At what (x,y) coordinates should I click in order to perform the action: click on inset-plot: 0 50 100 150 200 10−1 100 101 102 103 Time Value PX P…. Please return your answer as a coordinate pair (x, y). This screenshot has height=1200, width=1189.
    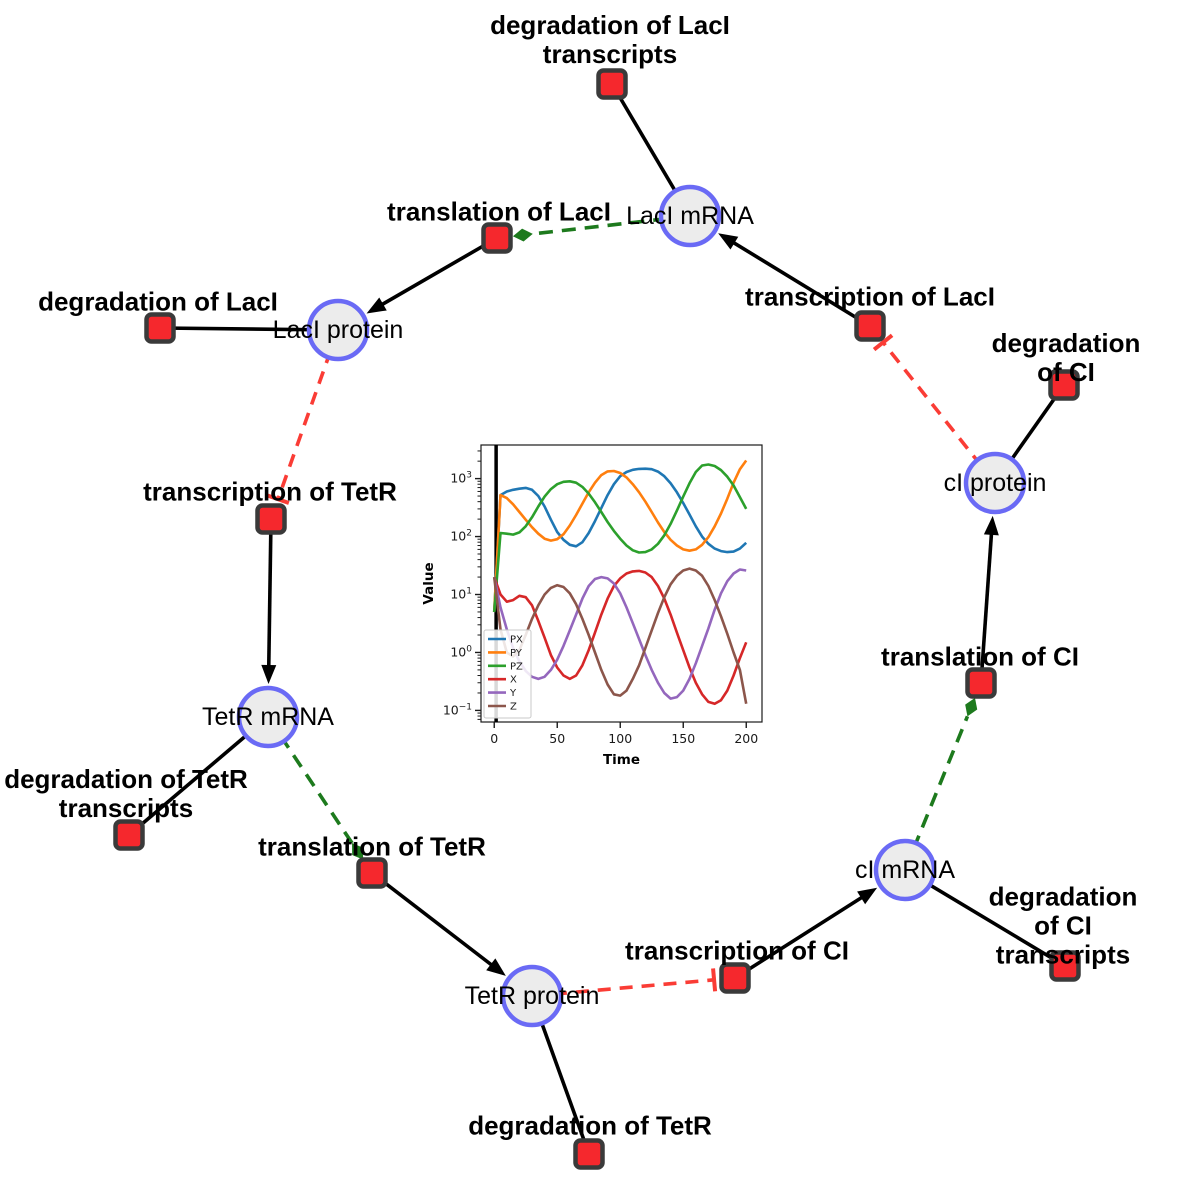
    Looking at the image, I should click on (592, 606).